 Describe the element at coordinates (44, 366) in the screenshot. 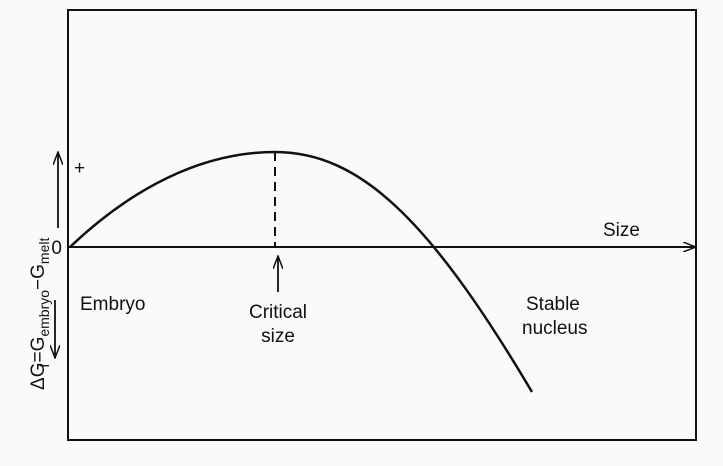

I see `minus-sign: −` at that location.